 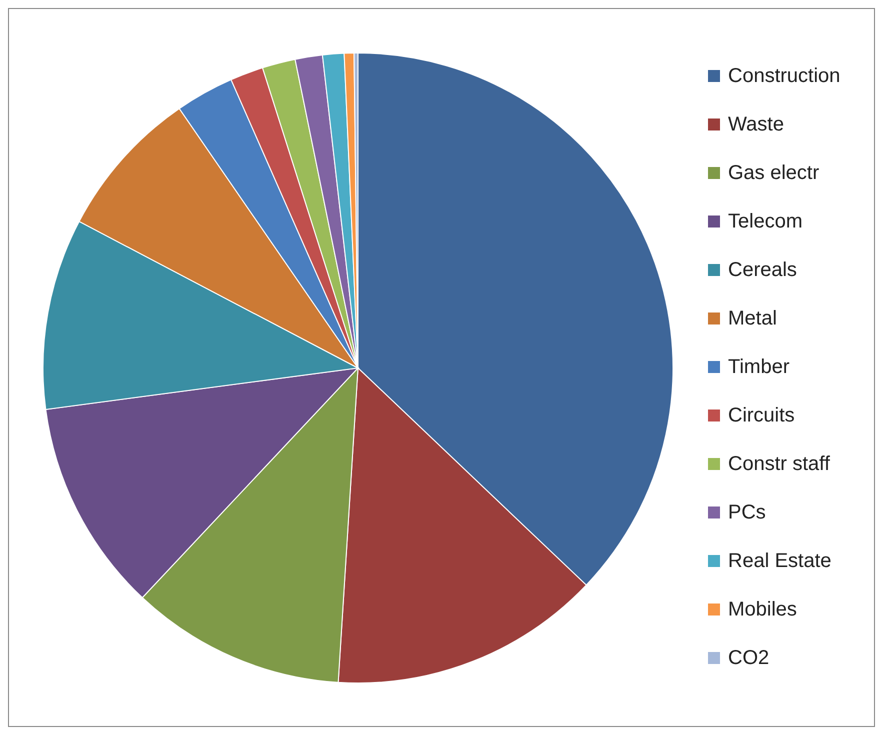 I want to click on legend-label: CO2, so click(x=749, y=658).